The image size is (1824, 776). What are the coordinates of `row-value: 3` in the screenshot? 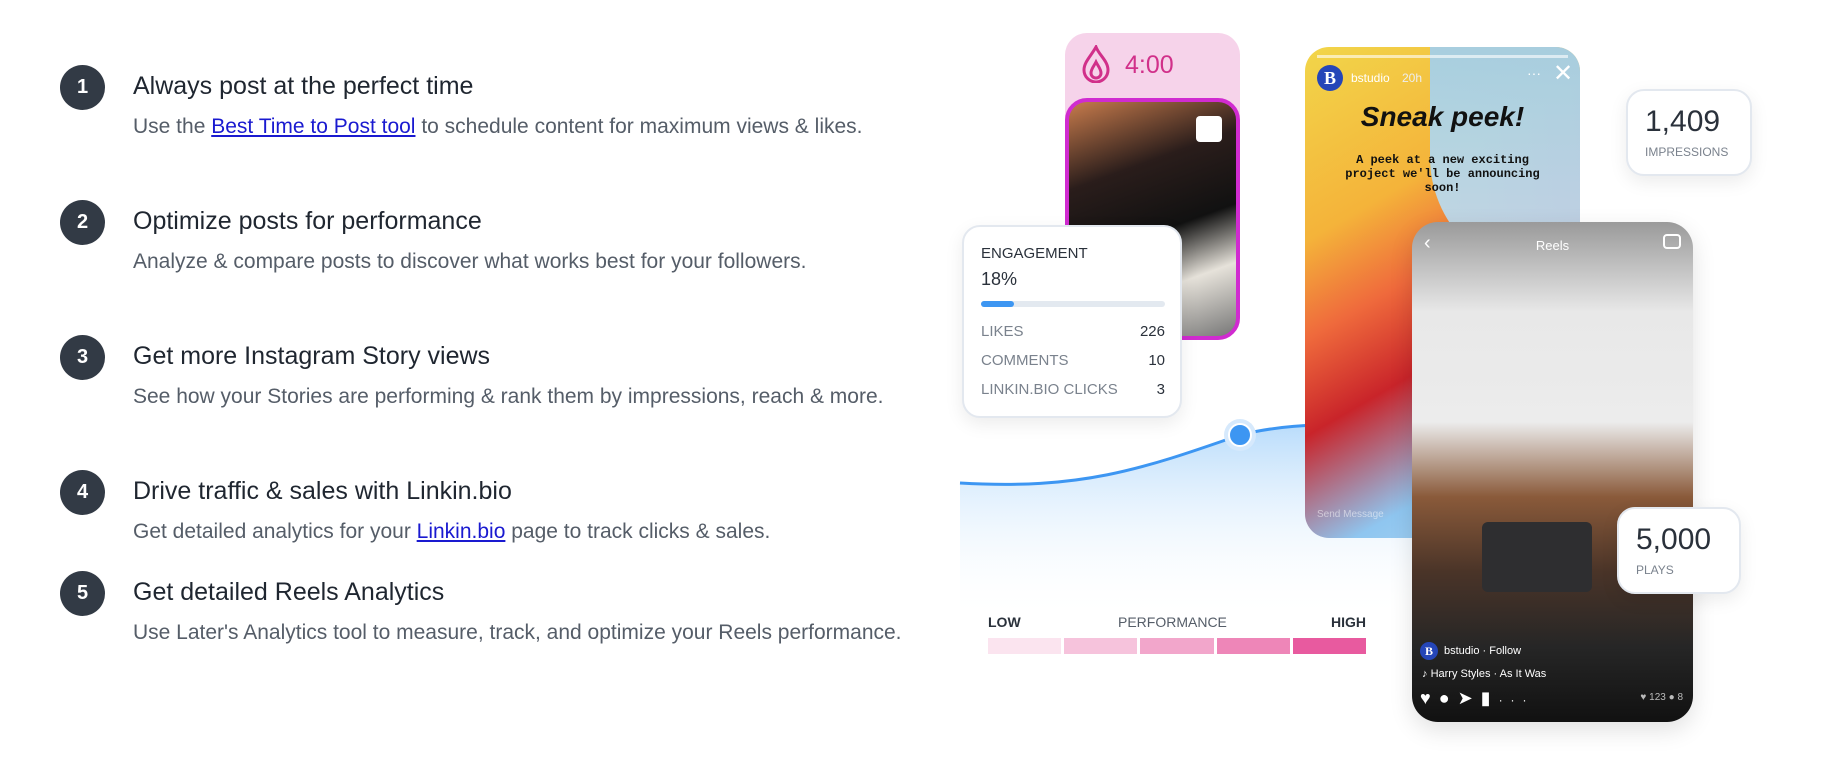 It's located at (1160, 389).